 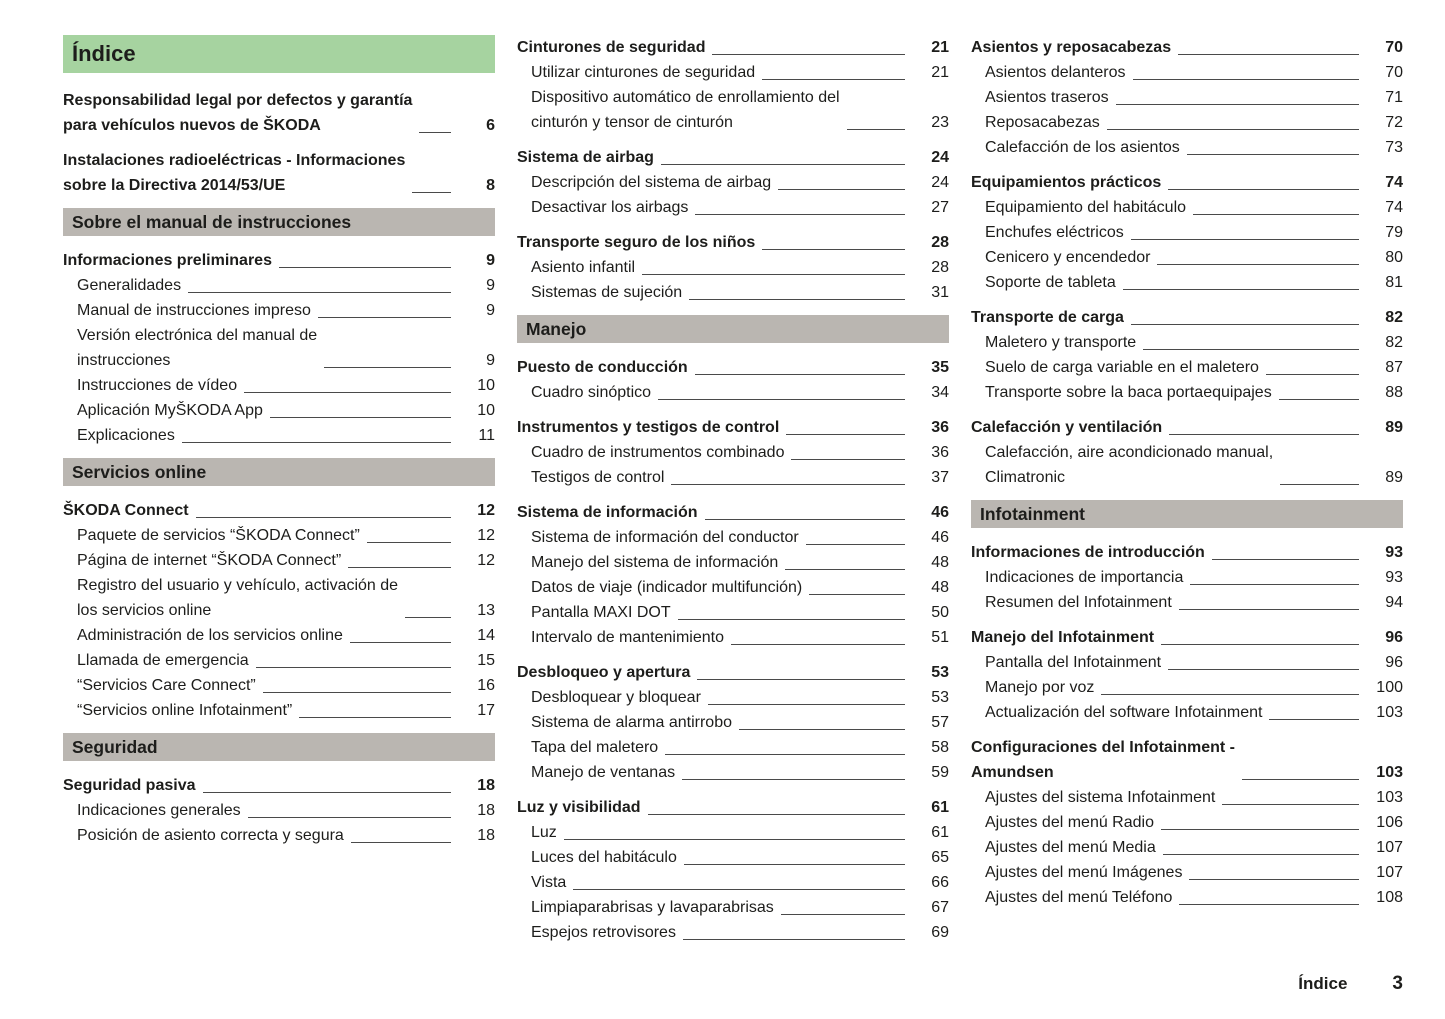 I want to click on toc-page-number: 46, so click(x=940, y=512).